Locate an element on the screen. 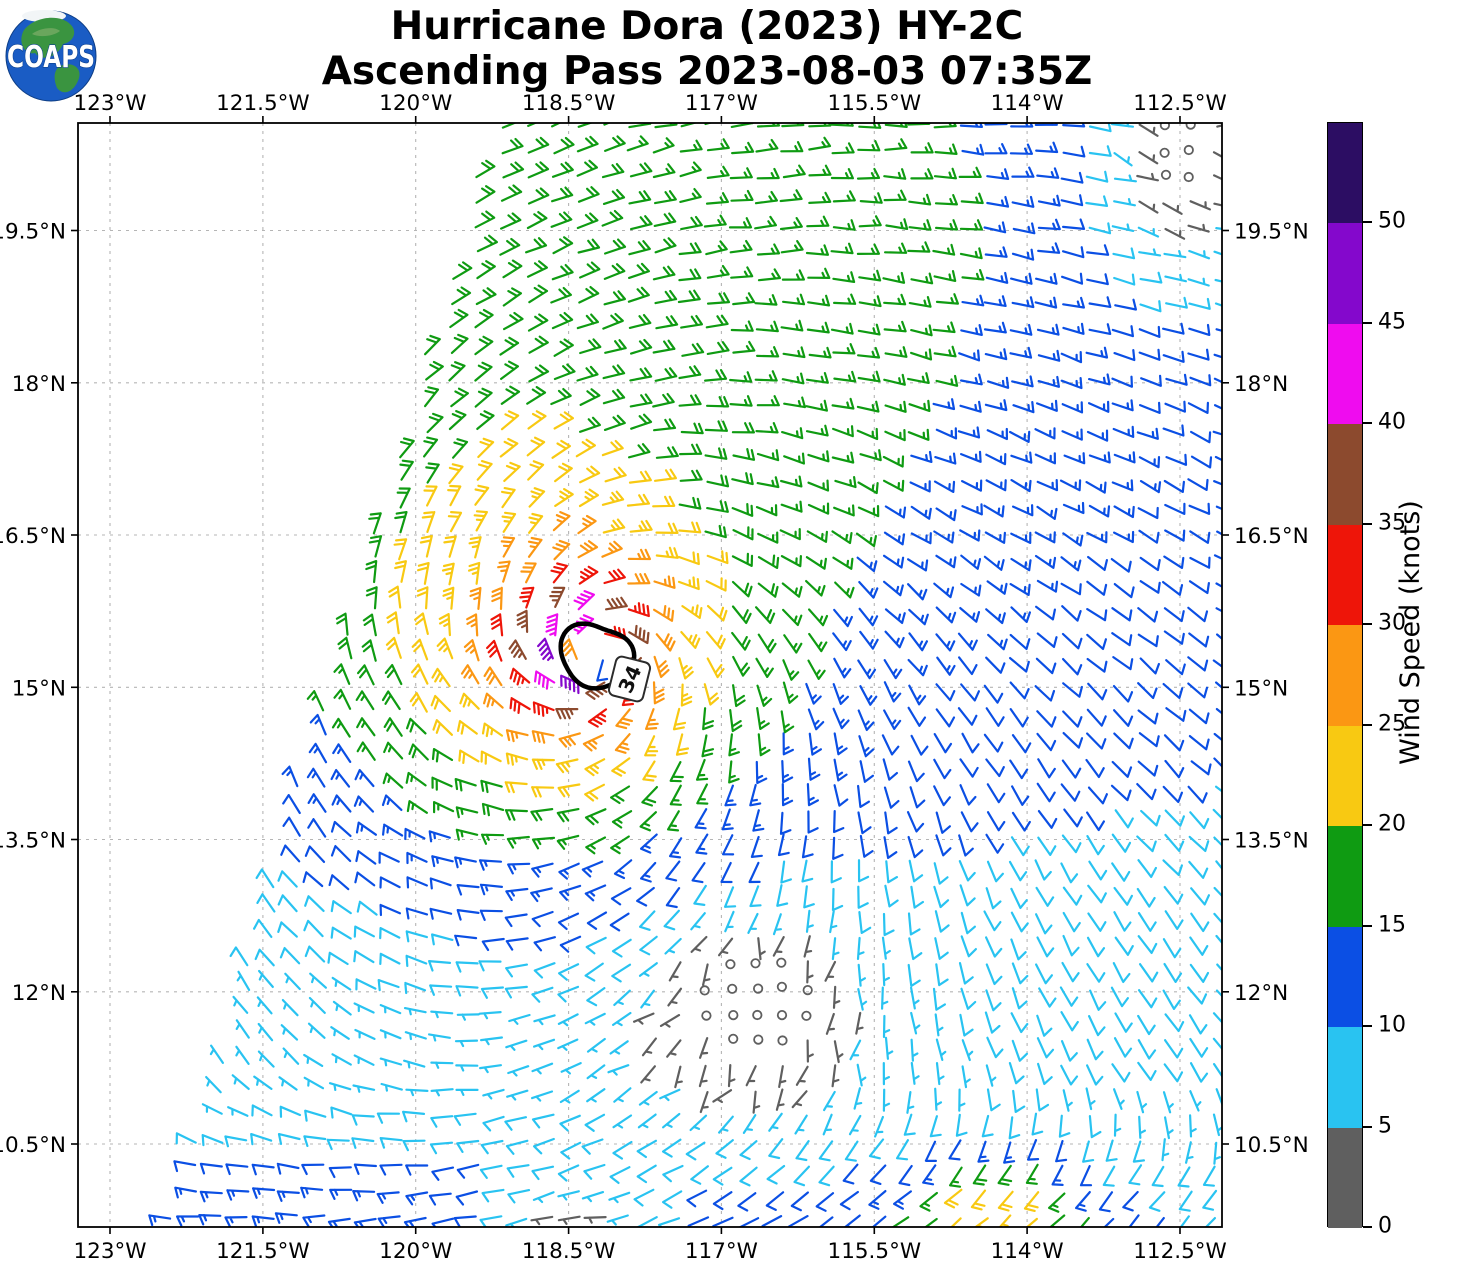 This screenshot has height=1264, width=1463. colorbar-tick-label: 45 is located at coordinates (1392, 322).